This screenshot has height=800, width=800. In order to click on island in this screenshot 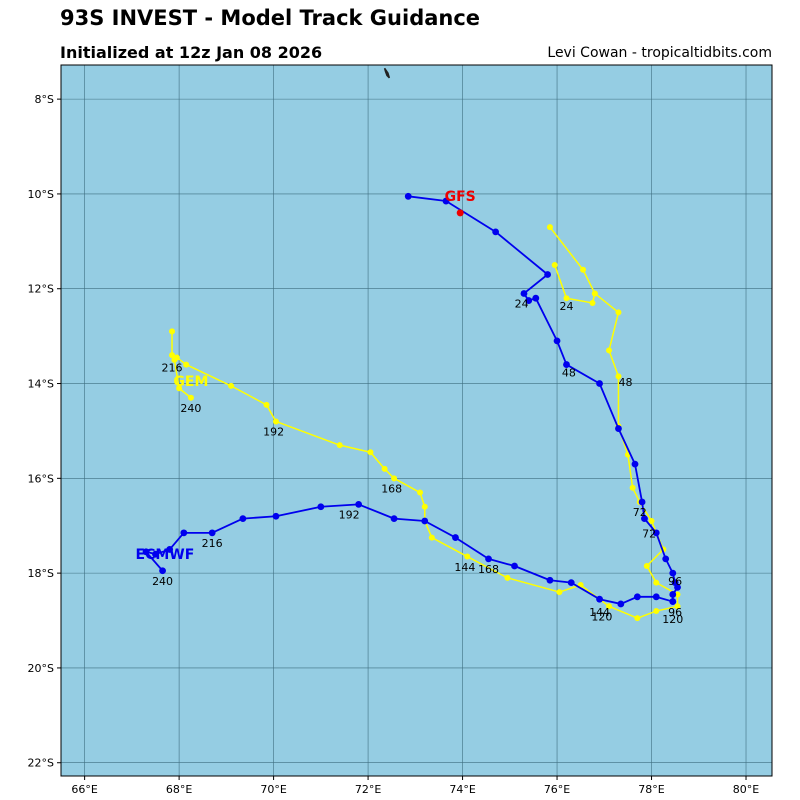, I will do `click(387, 73)`.